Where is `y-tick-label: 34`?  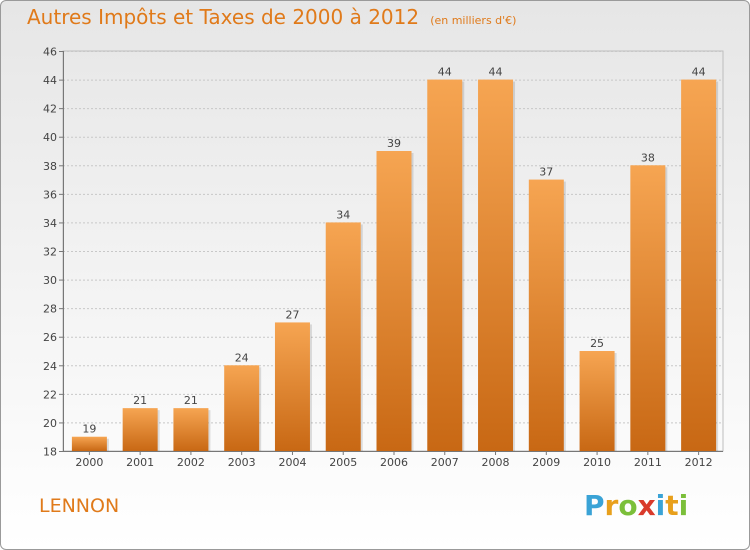 y-tick-label: 34 is located at coordinates (50, 223).